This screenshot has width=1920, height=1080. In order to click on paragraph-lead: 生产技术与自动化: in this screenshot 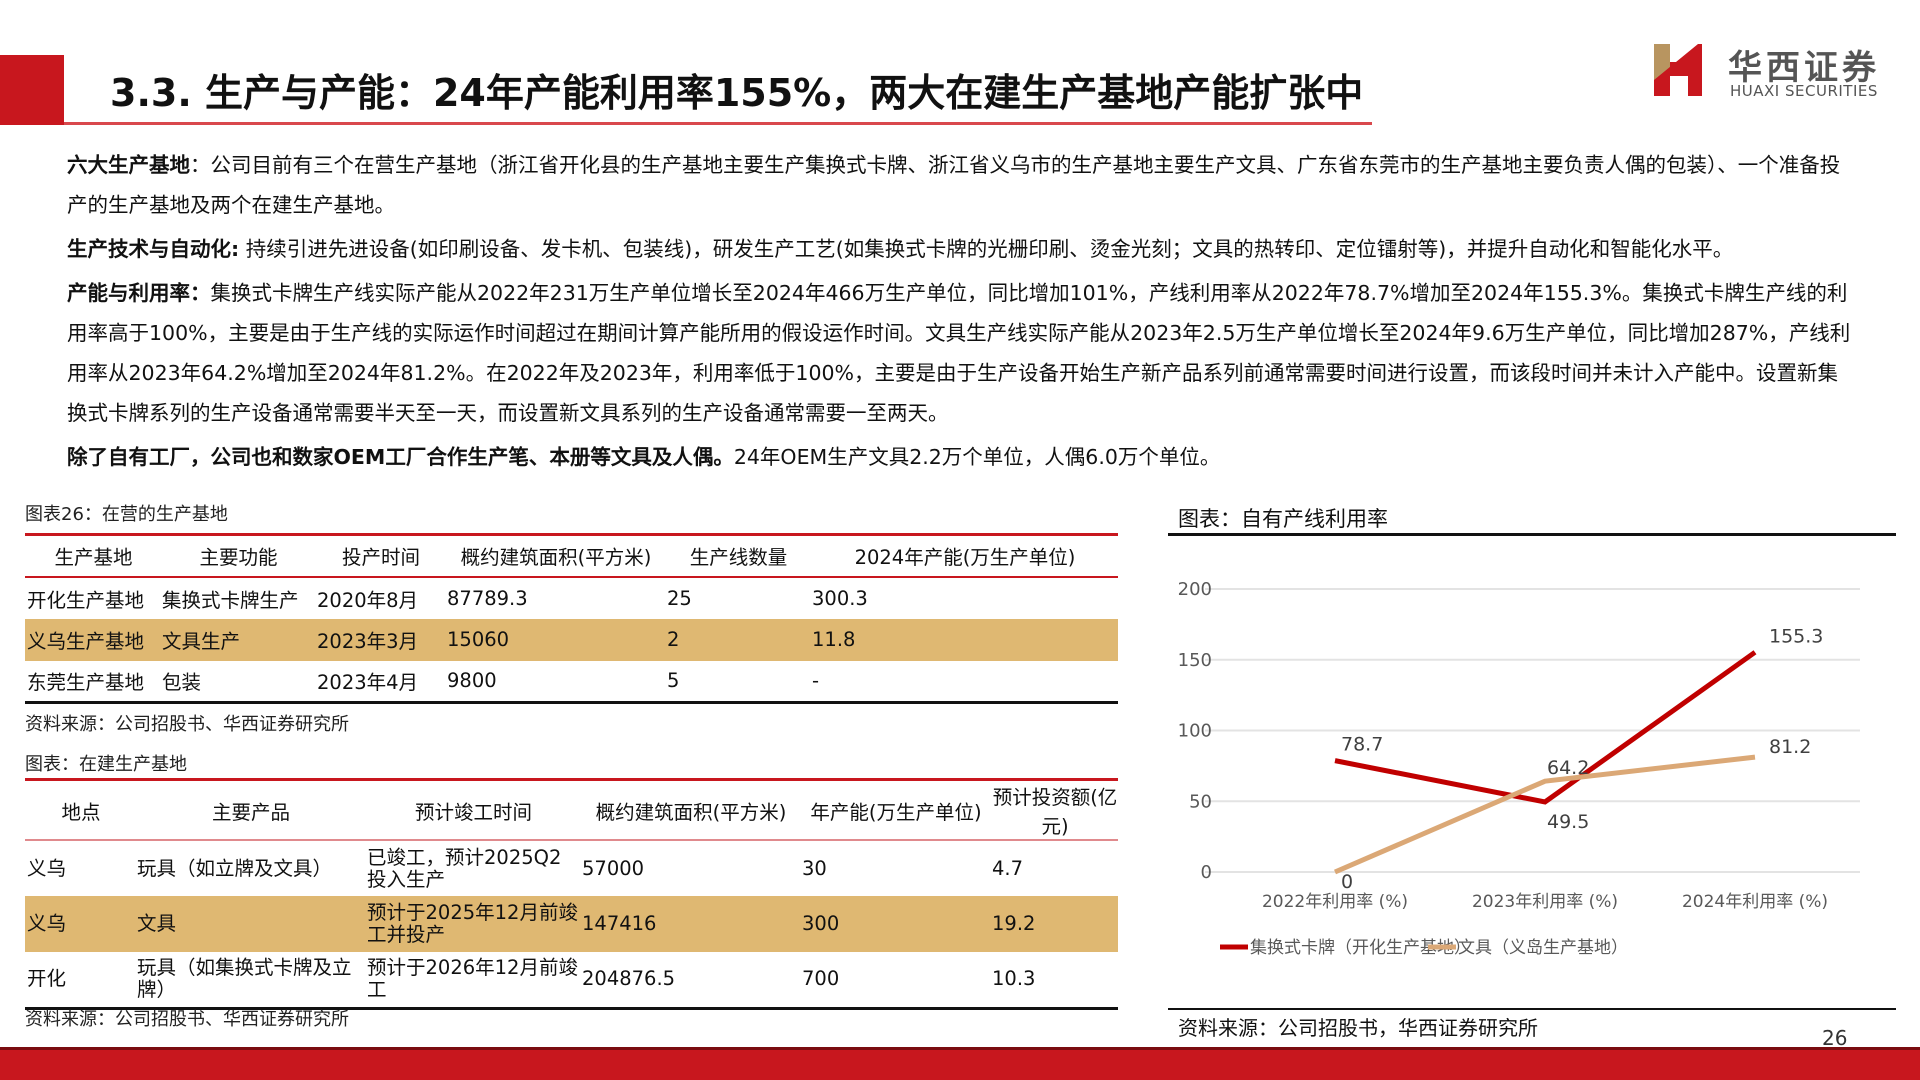, I will do `click(153, 249)`.